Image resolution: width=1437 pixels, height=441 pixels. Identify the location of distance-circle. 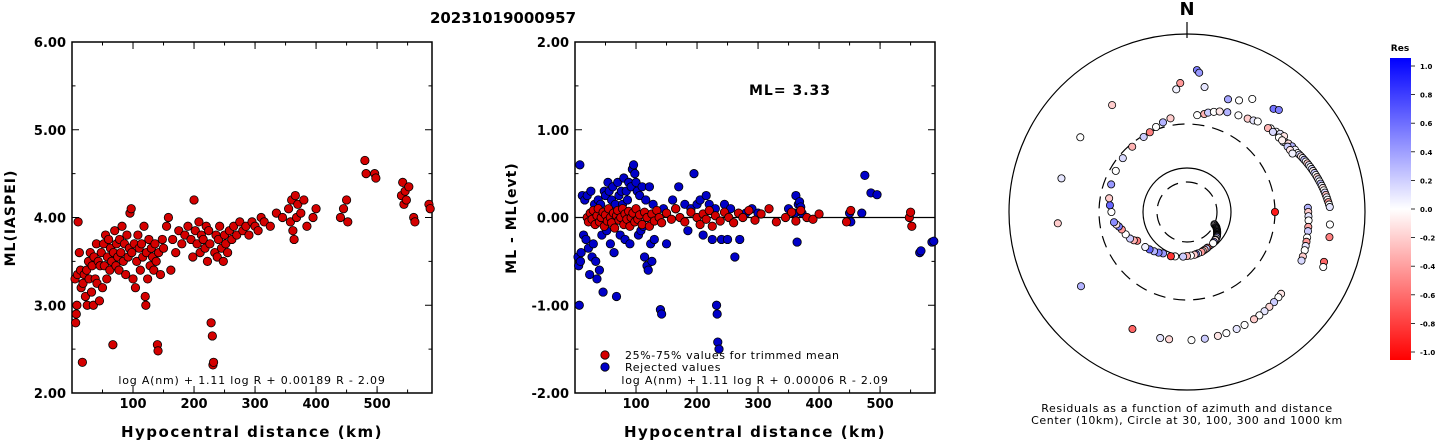
(1187, 212).